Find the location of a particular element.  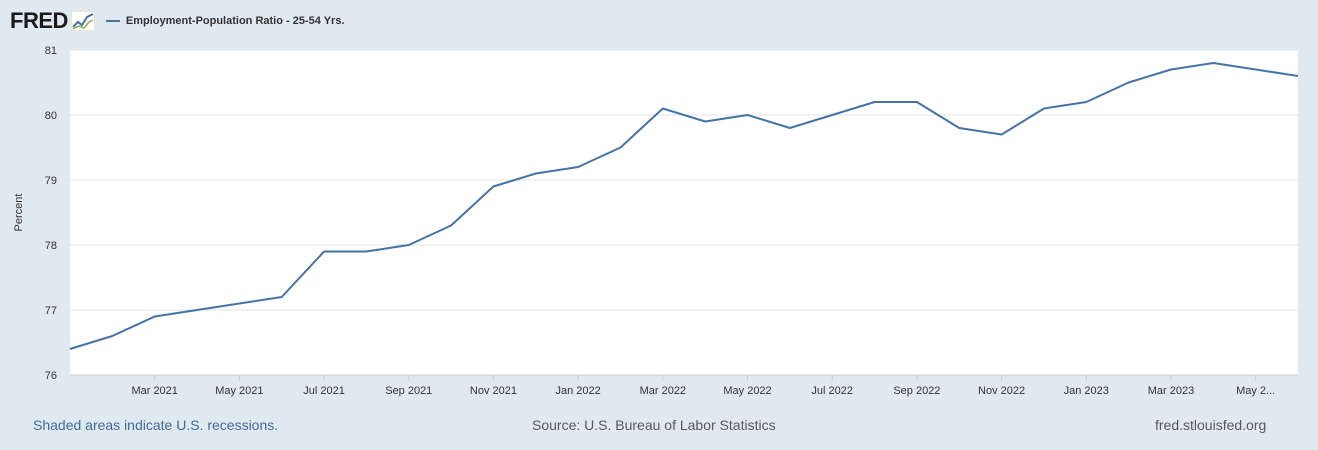

x-tick-label: Jul 2022 is located at coordinates (832, 391).